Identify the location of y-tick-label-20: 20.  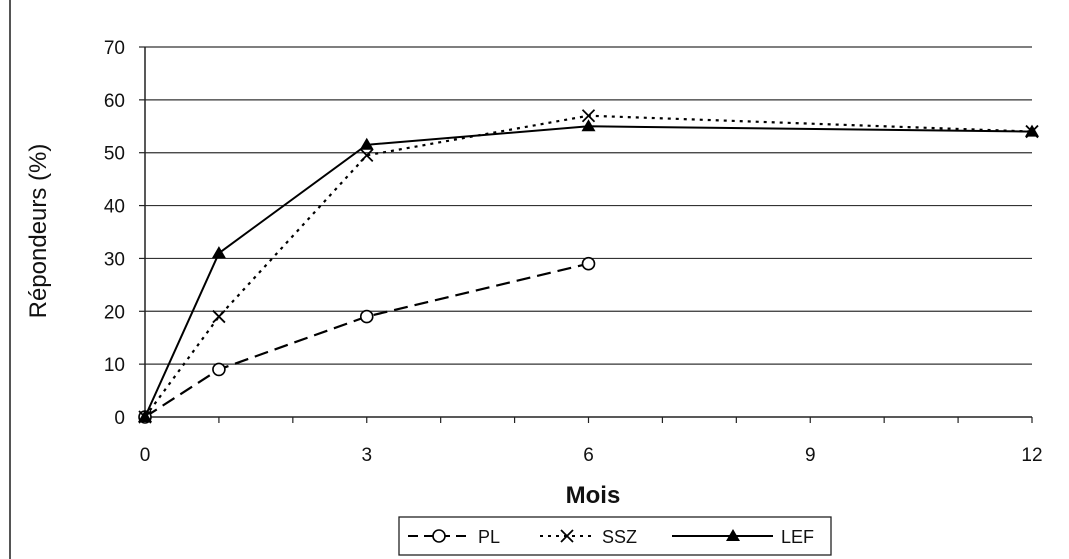
(114, 312).